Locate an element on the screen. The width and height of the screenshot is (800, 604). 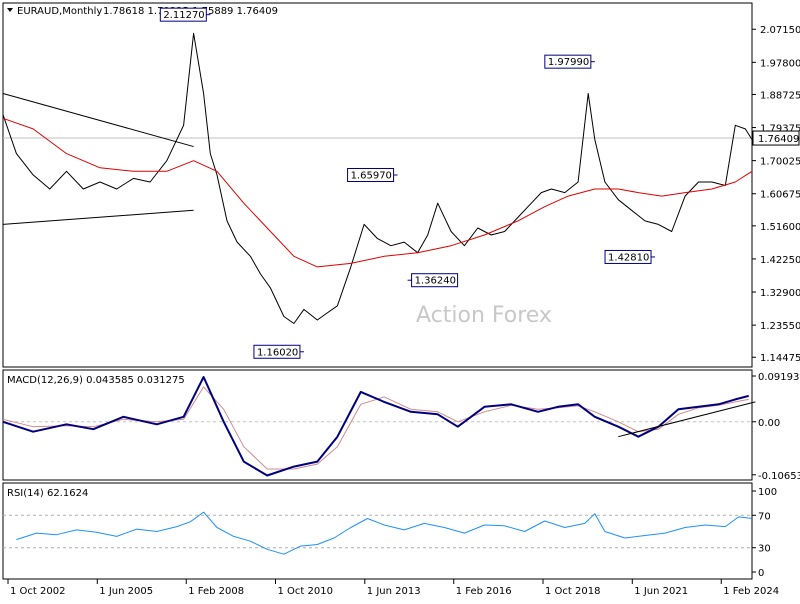
annotation-label: 1.36240 is located at coordinates (435, 281).